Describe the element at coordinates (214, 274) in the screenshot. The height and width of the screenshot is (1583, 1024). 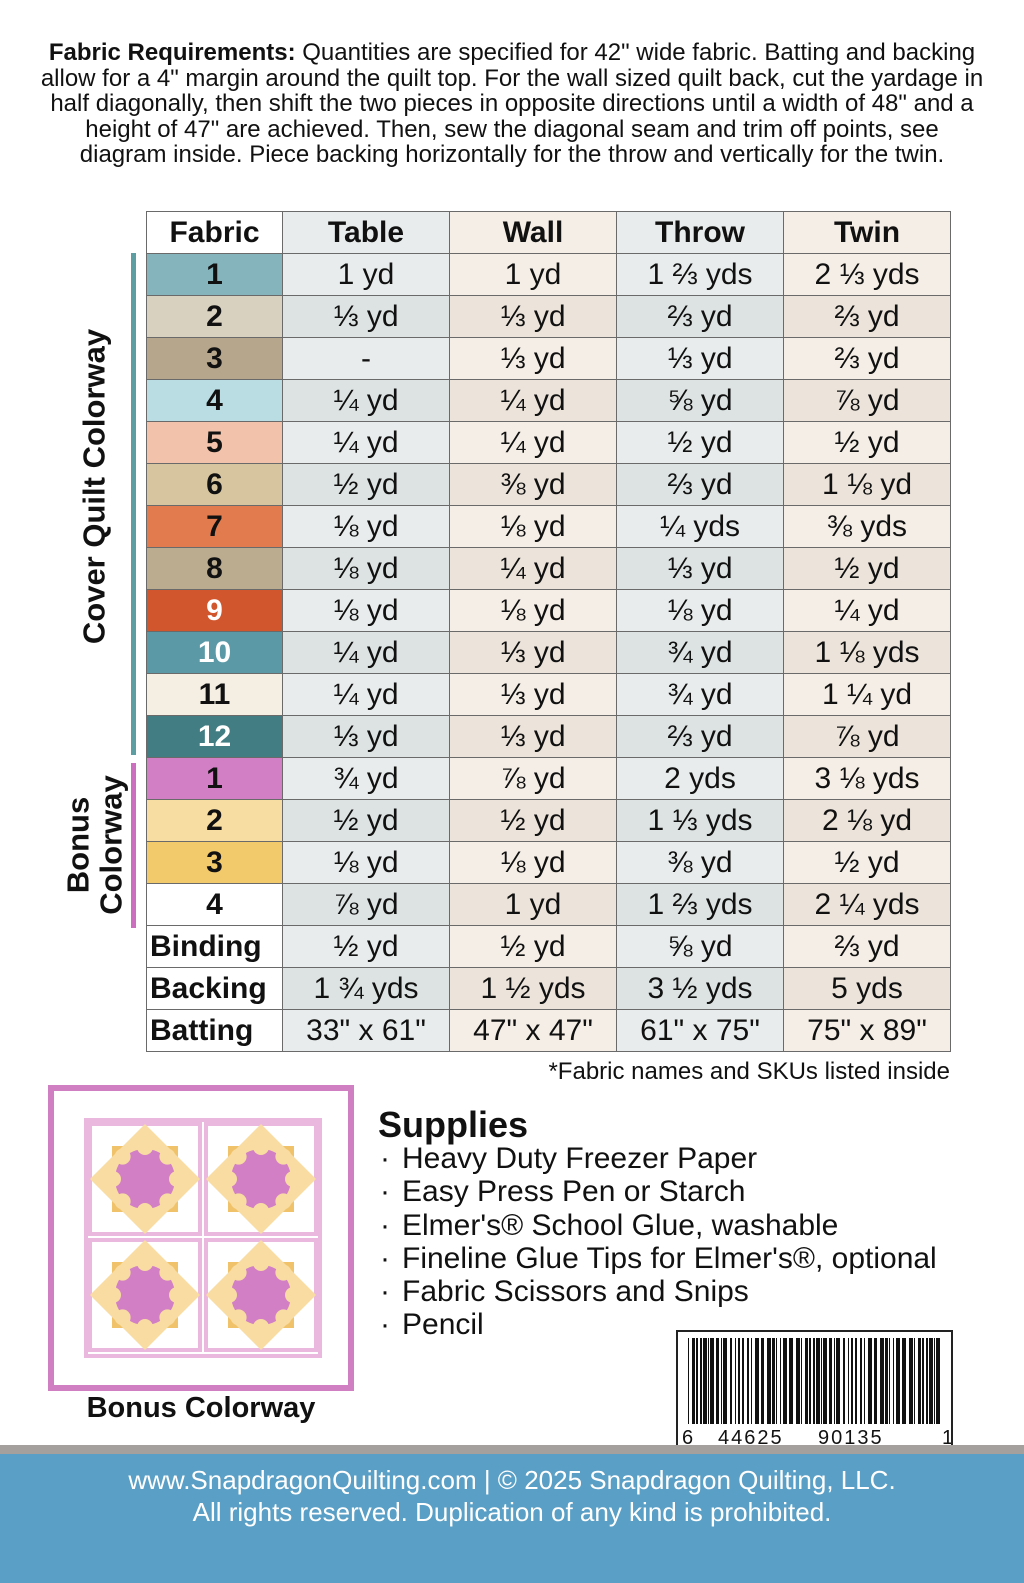
I see `fabric-swatch: 1` at that location.